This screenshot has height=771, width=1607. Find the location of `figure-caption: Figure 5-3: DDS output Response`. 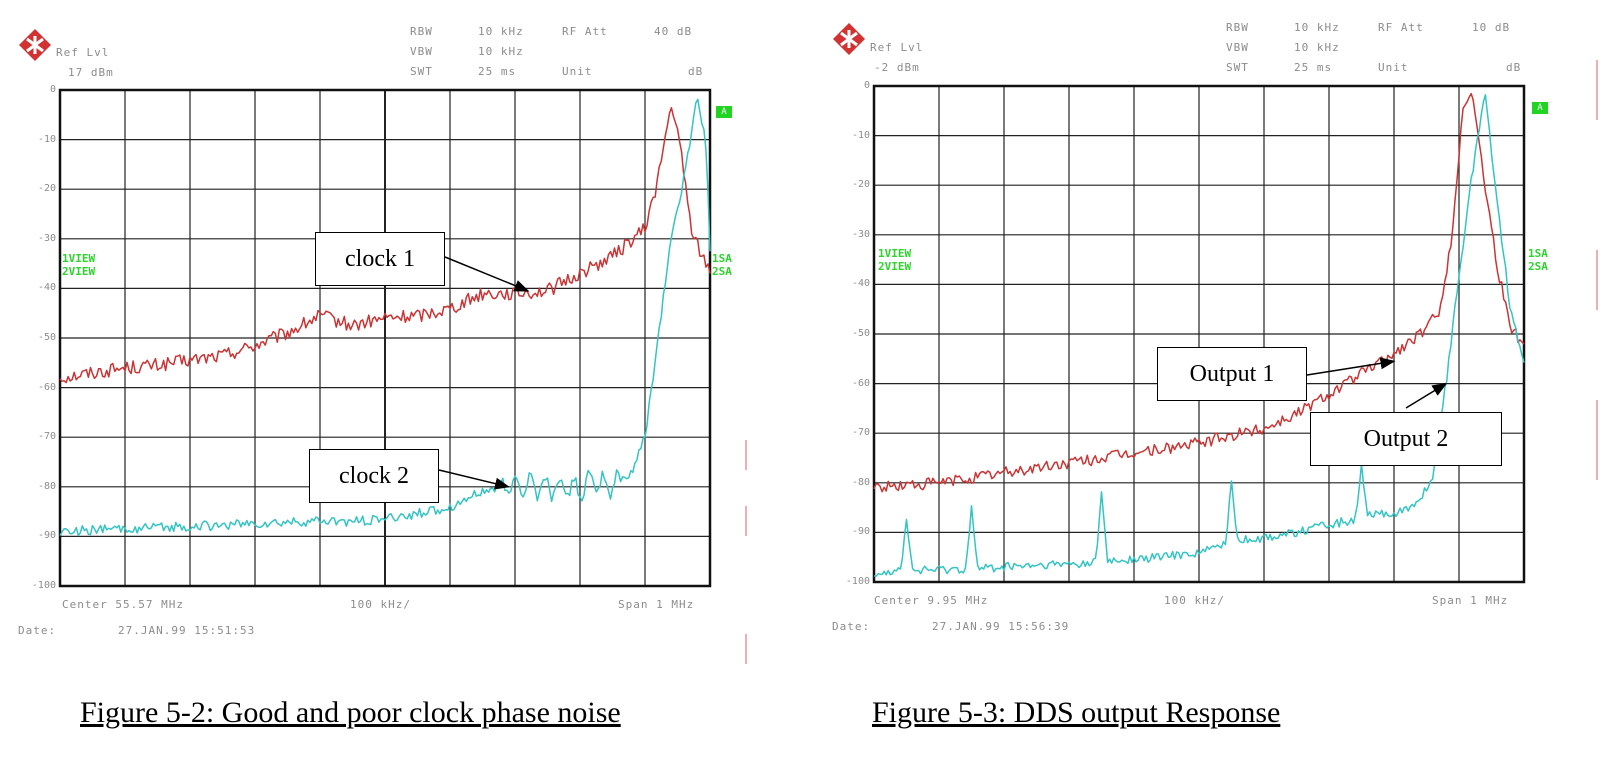

figure-caption: Figure 5-3: DDS output Response is located at coordinates (1076, 712).